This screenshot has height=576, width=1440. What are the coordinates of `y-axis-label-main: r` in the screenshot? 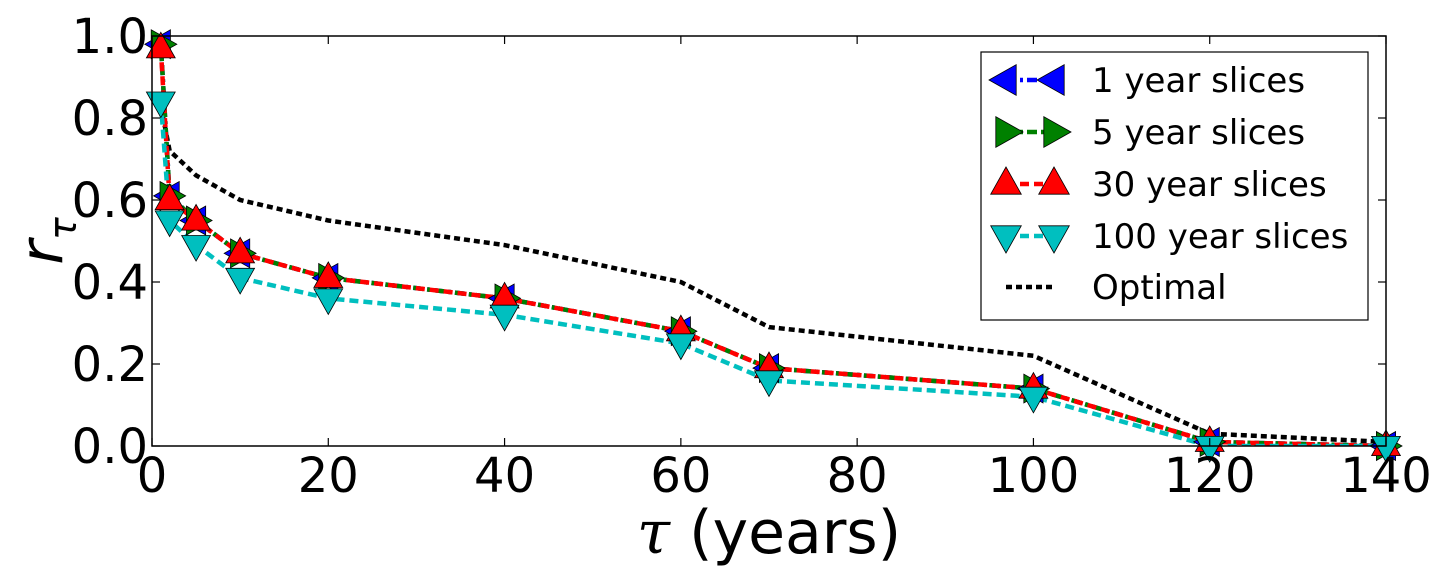 It's located at (42, 251).